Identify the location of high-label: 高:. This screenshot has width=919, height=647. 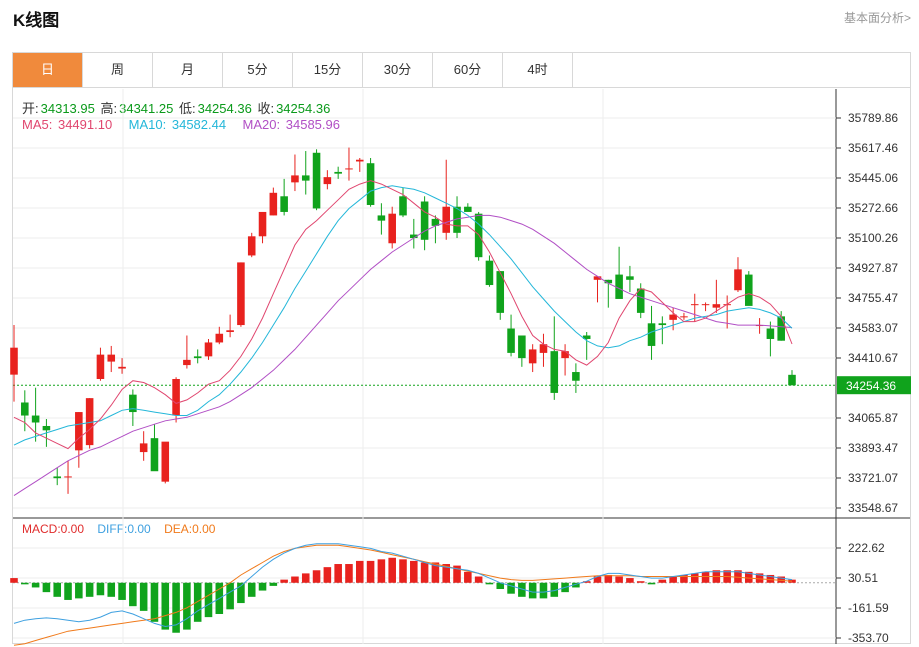
(109, 108).